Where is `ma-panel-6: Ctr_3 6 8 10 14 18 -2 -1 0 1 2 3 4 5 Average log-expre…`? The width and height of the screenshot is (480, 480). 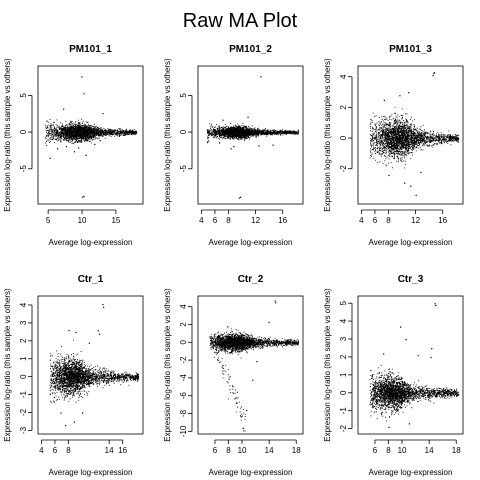 ma-panel-6: Ctr_3 6 8 10 14 18 -2 -1 0 1 2 3 4 5 Average log-expre… is located at coordinates (393, 375).